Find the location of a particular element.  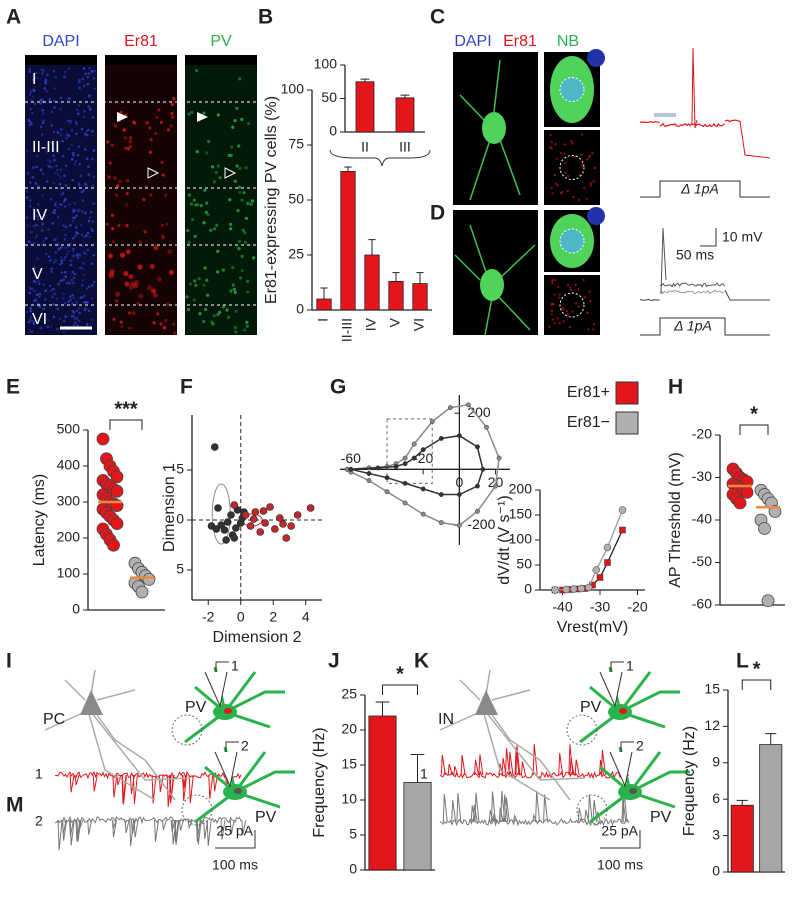

y-tick-label: 0 is located at coordinates (333, 131).